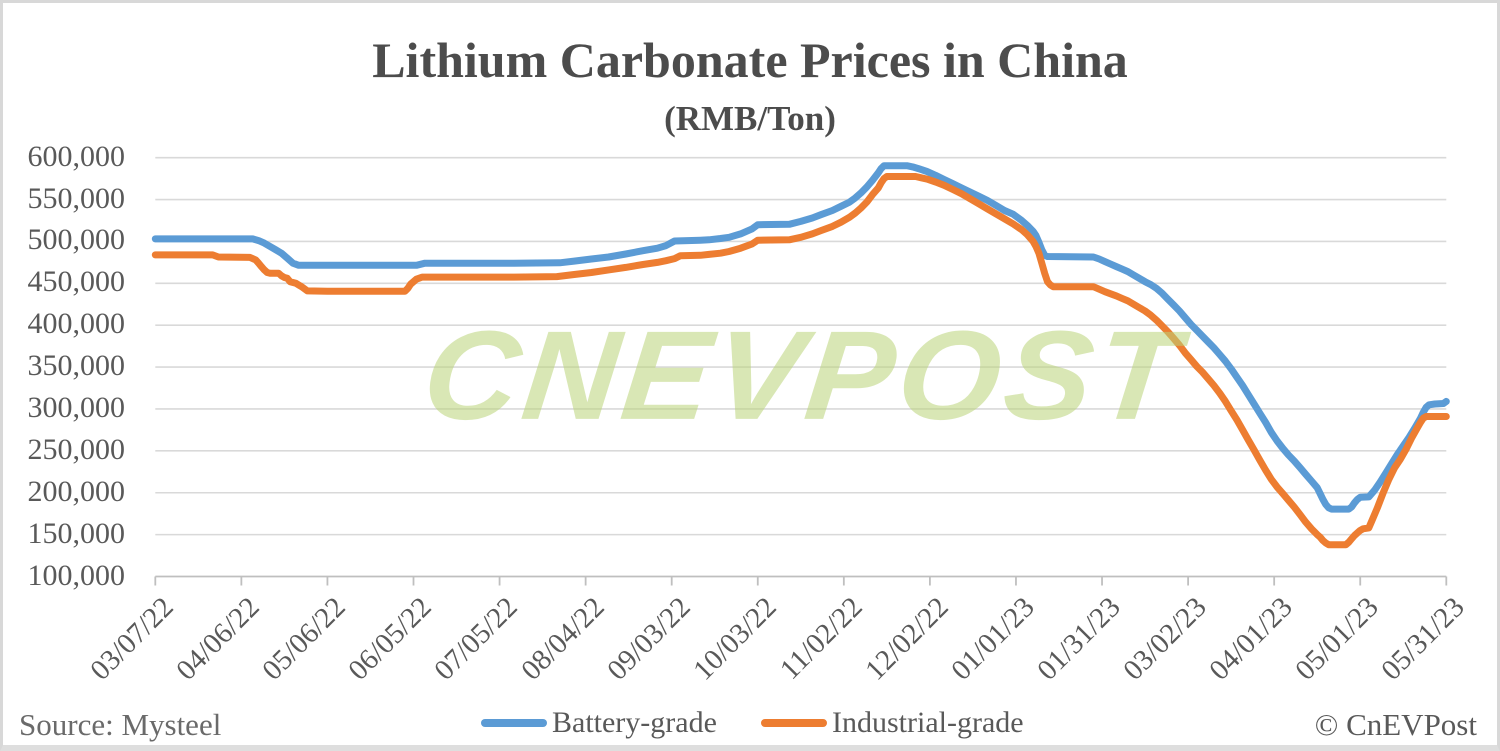 The width and height of the screenshot is (1500, 751). What do you see at coordinates (76, 407) in the screenshot?
I see `y-axis-label: 300,000` at bounding box center [76, 407].